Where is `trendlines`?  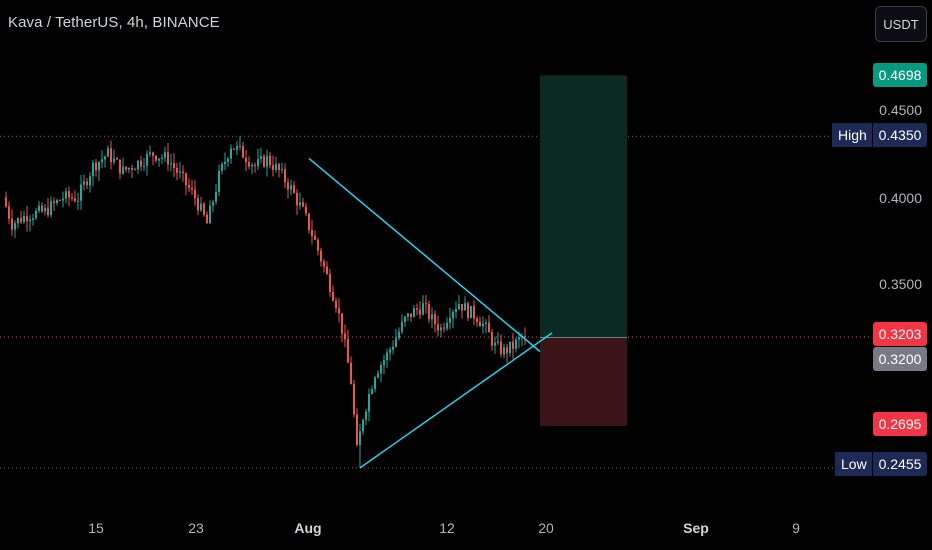 trendlines is located at coordinates (430, 313).